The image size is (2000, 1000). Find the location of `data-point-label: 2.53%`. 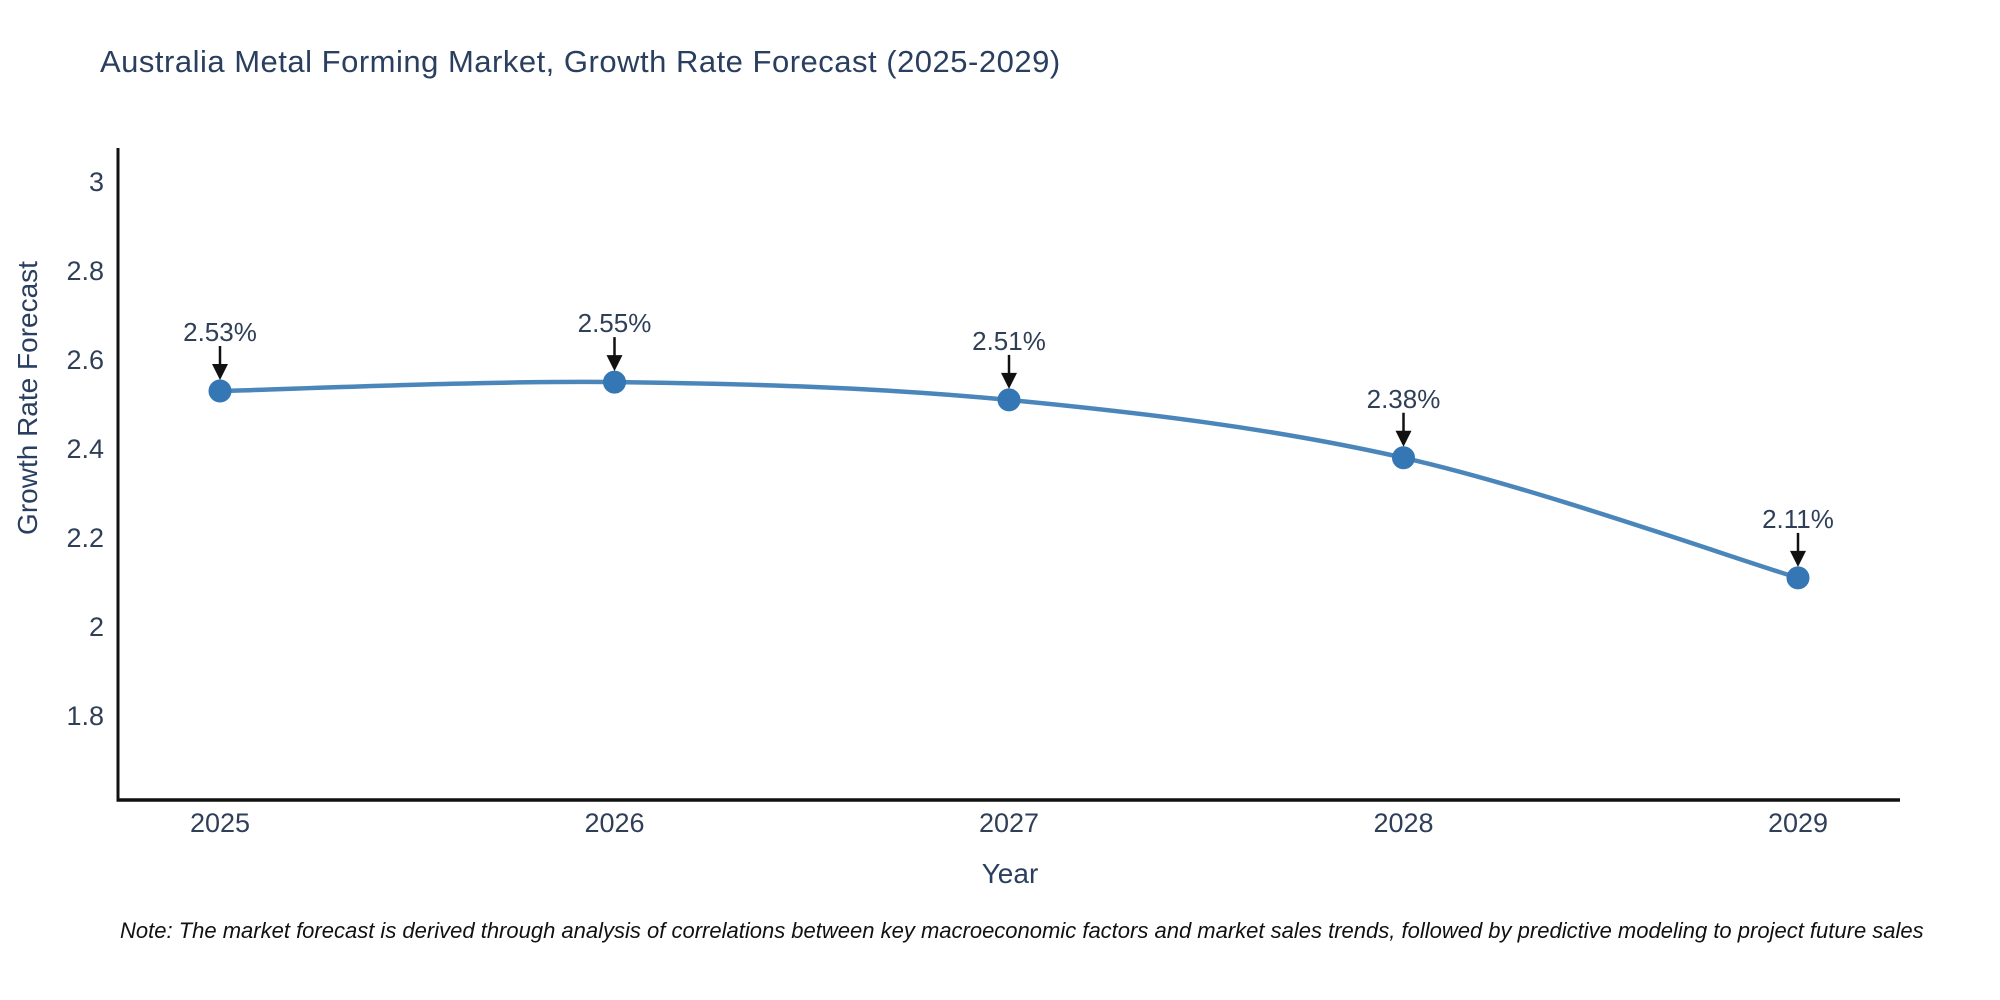

data-point-label: 2.53% is located at coordinates (220, 332).